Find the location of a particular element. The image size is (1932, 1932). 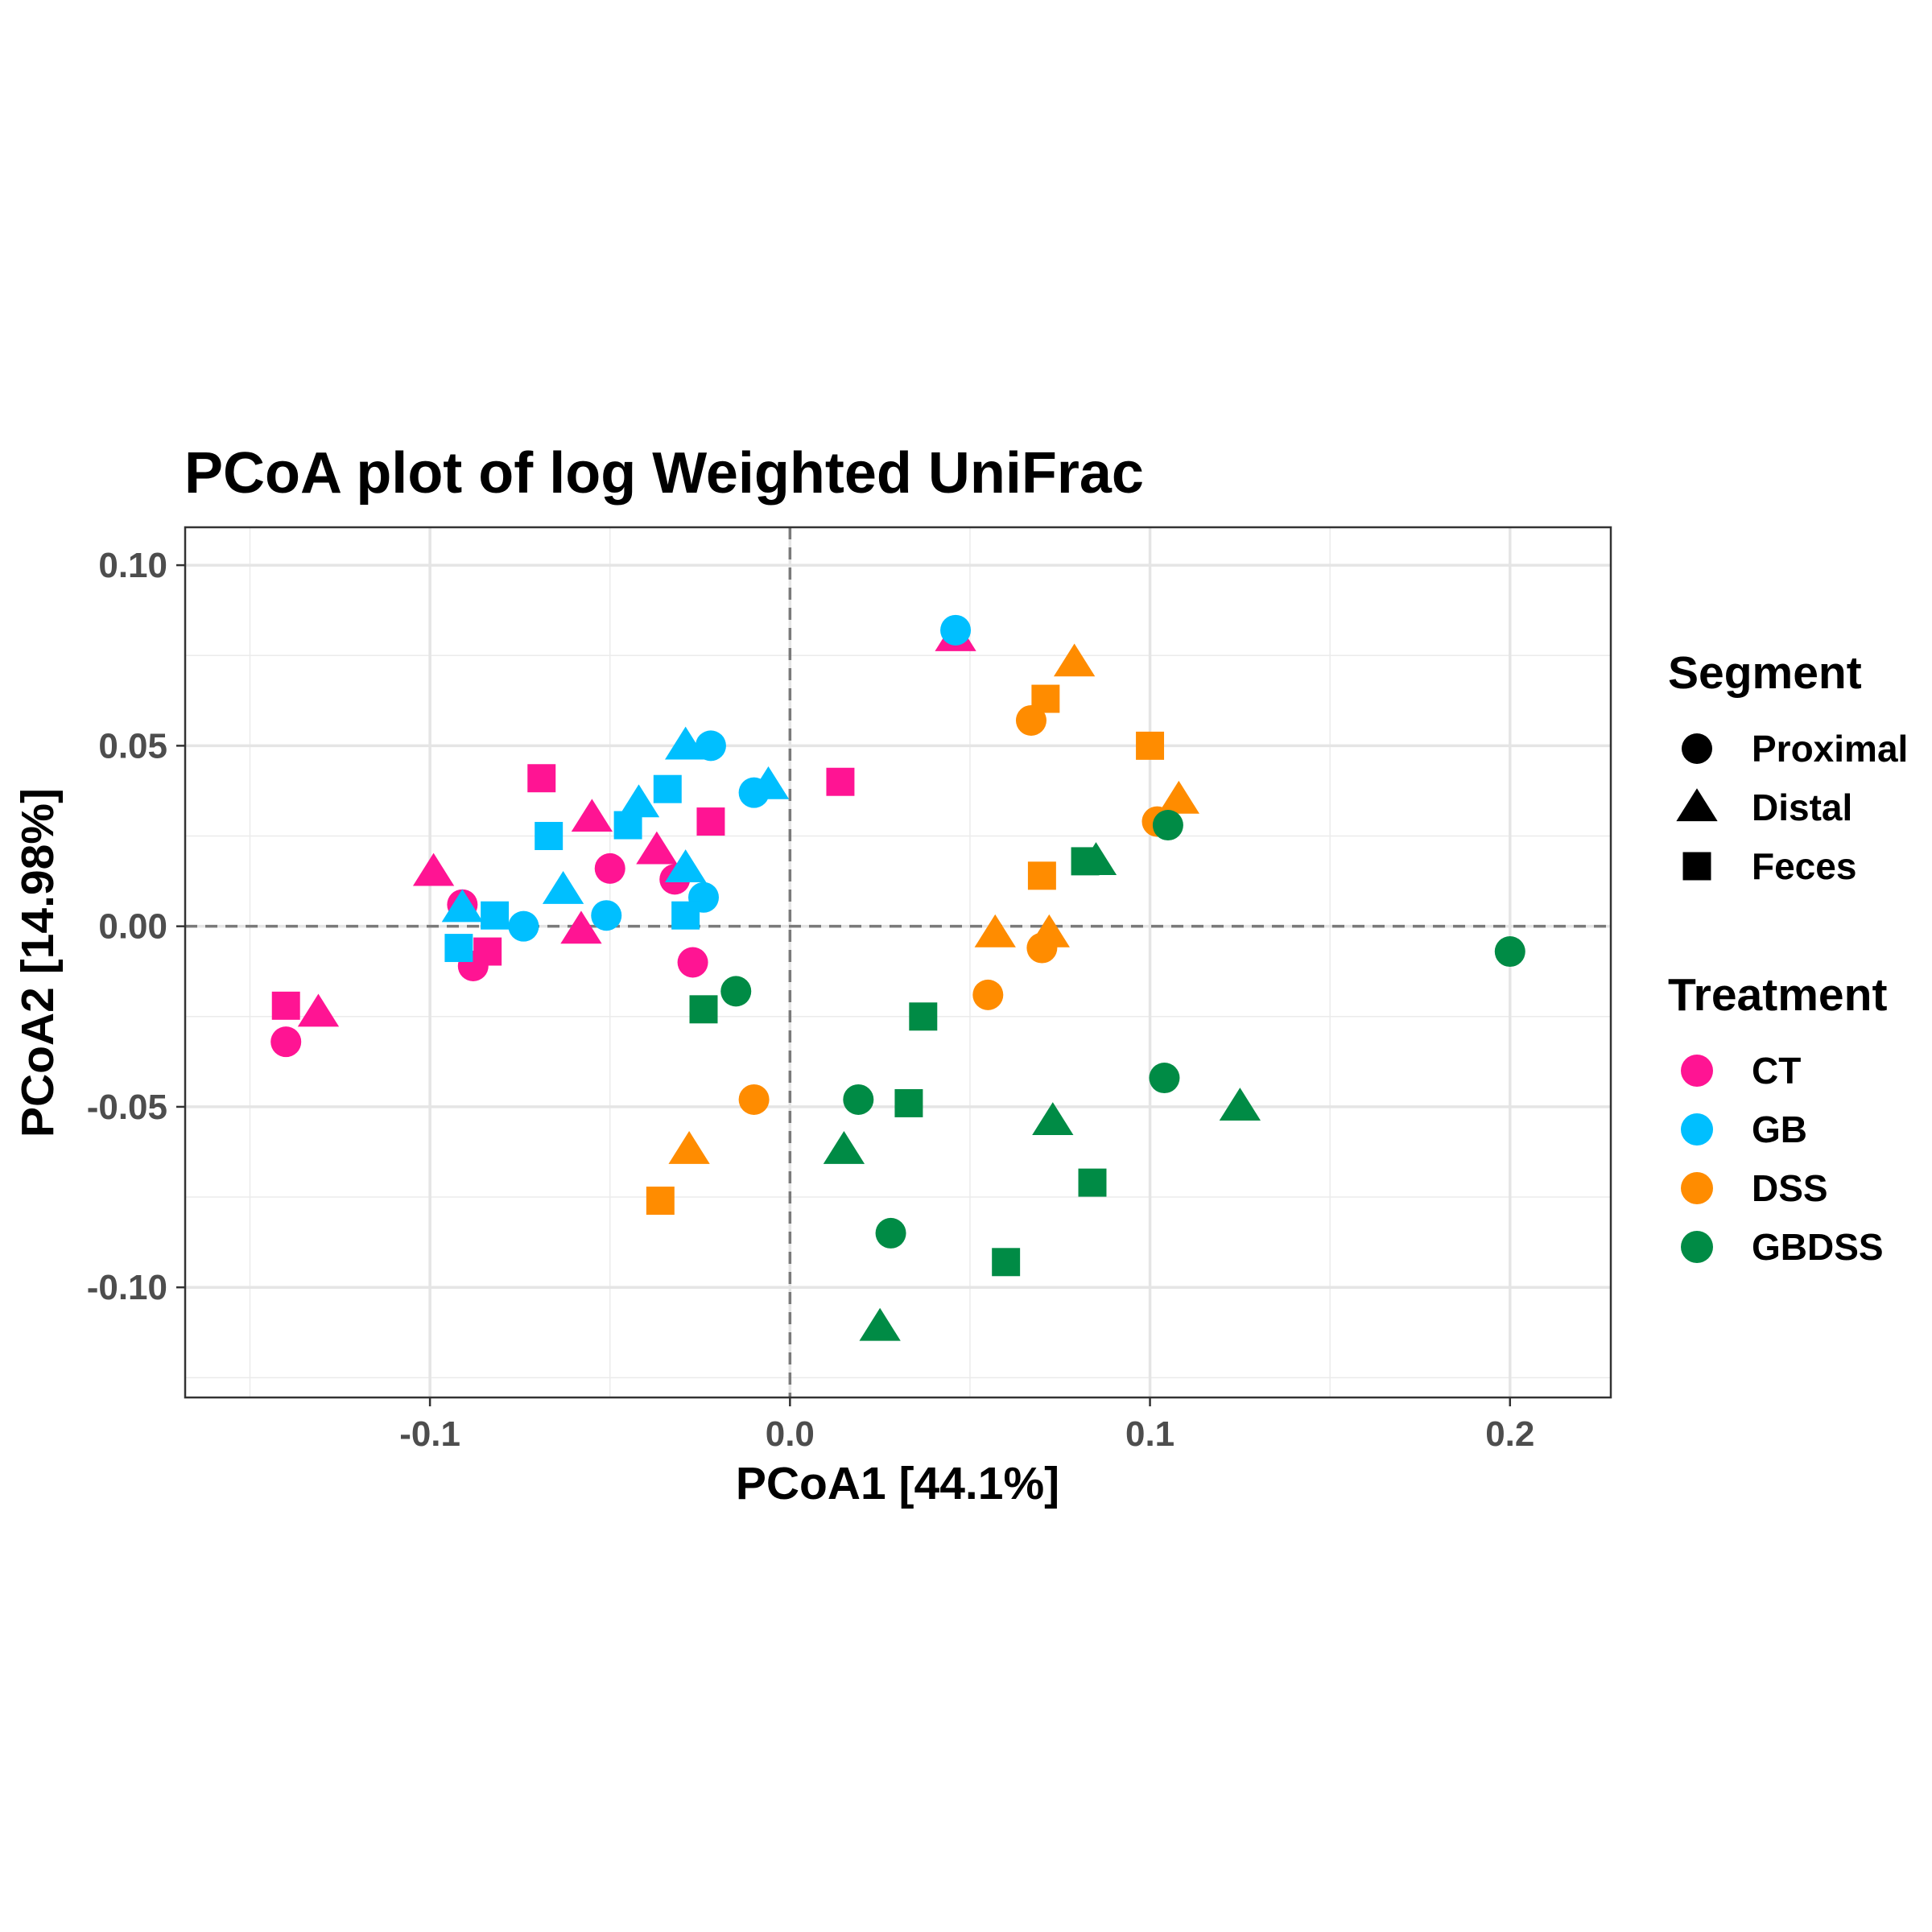

legend-label-dss: DSS is located at coordinates (1790, 1188).